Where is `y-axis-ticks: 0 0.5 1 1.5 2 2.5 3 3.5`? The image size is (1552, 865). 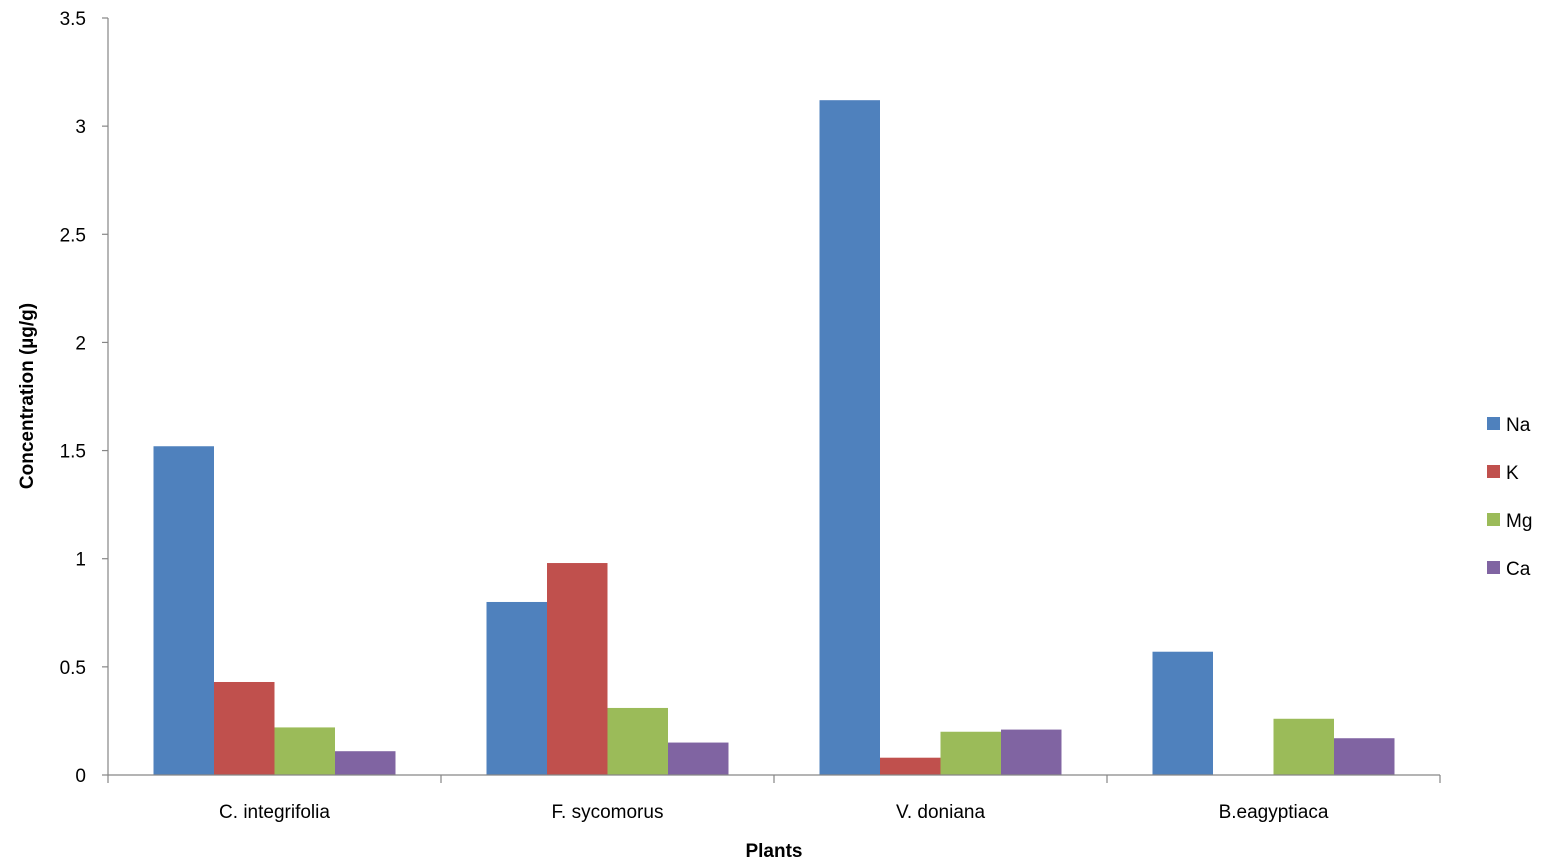 y-axis-ticks: 0 0.5 1 1.5 2 2.5 3 3.5 is located at coordinates (84, 398).